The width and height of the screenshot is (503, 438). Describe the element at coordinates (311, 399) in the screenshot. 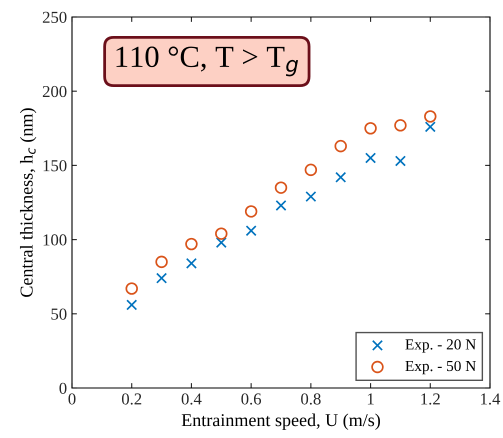

I see `x-tick-label: 0.8` at that location.